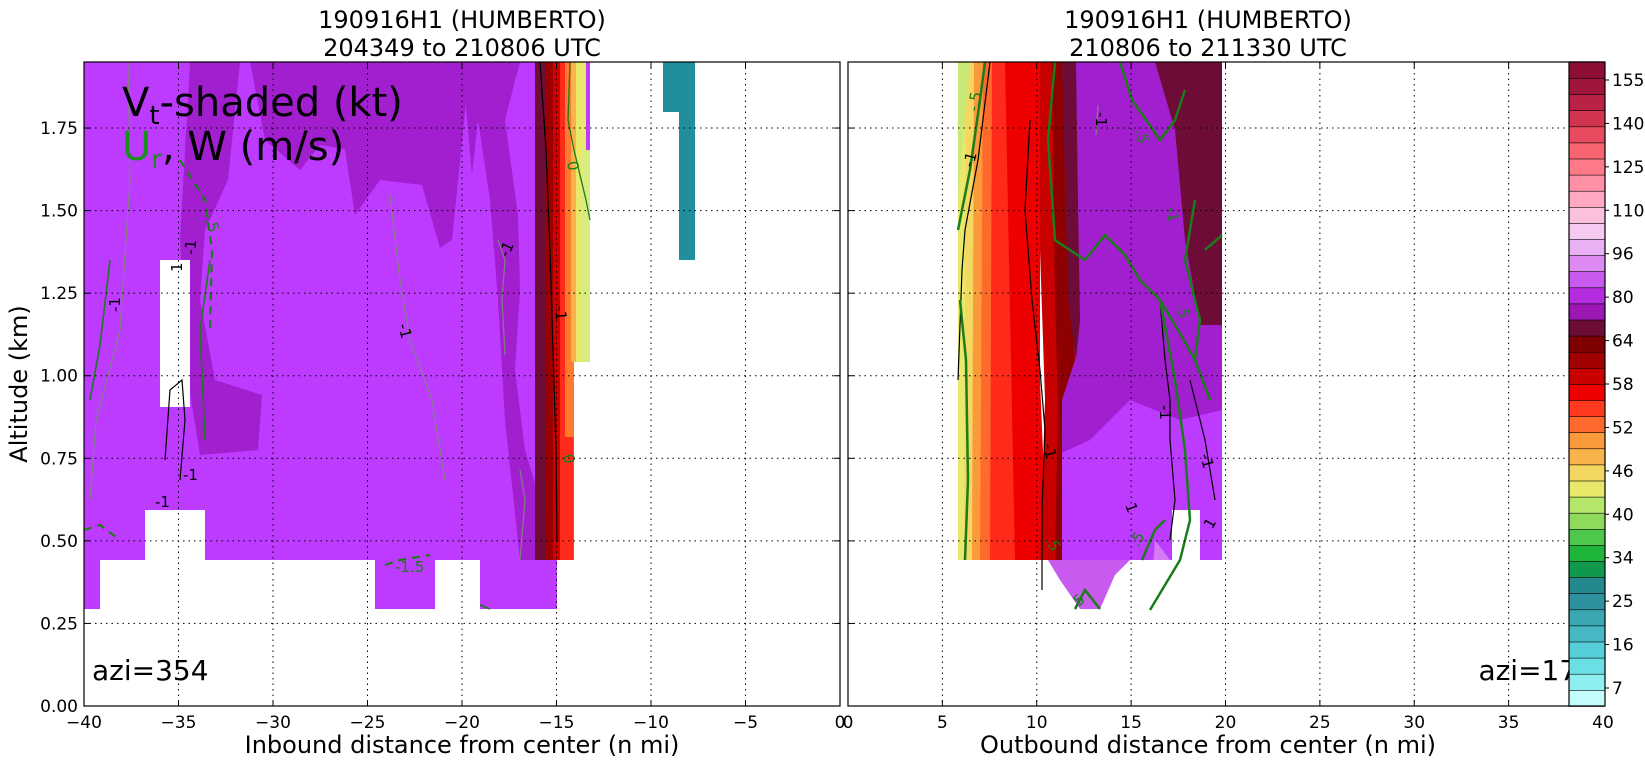  Describe the element at coordinates (1037, 723) in the screenshot. I see `x-tick-label: 10` at that location.